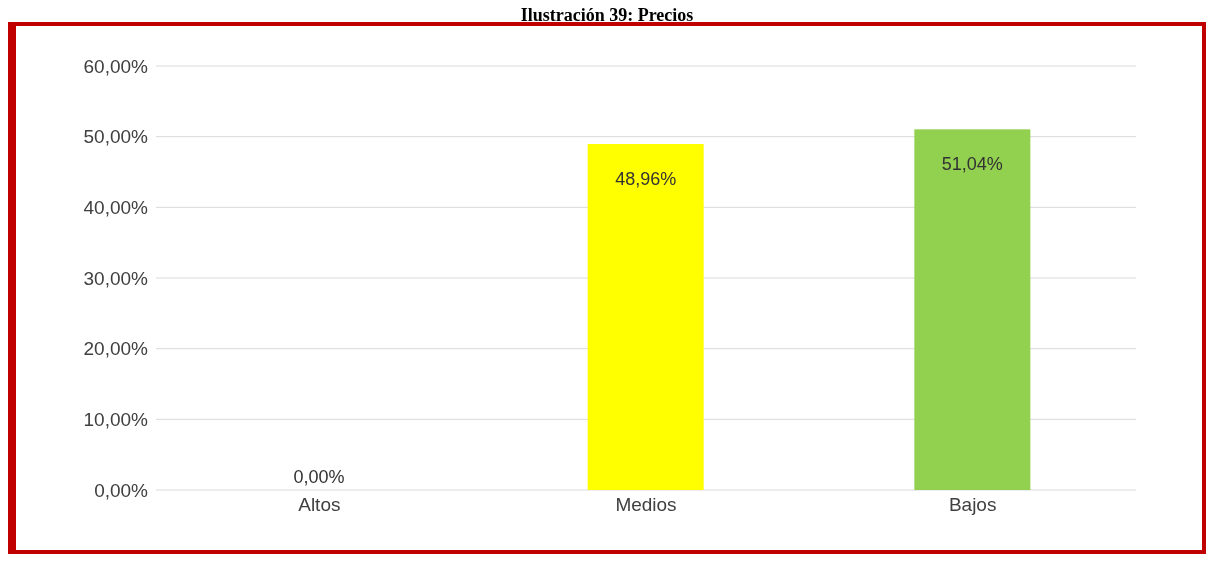 The image size is (1214, 562). I want to click on data-label: 51,04%, so click(972, 164).